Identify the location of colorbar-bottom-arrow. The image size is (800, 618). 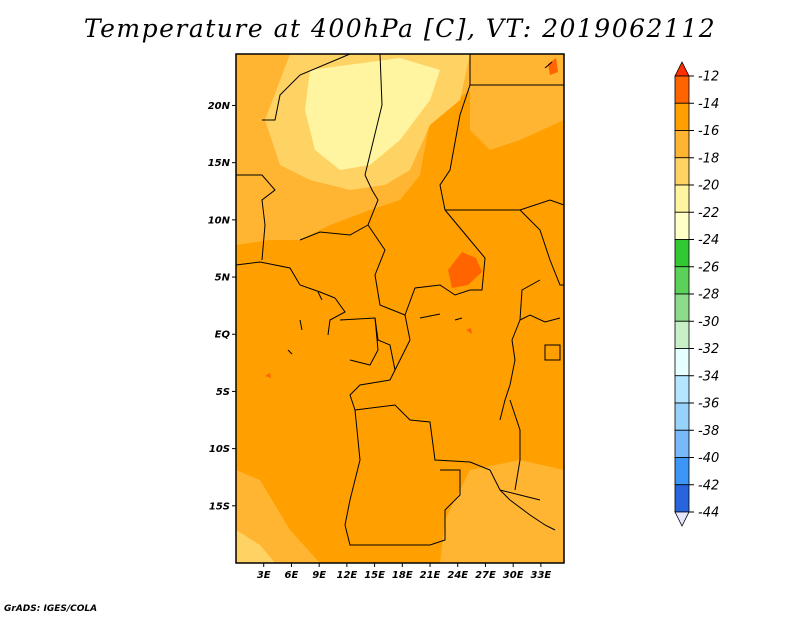
(682, 519).